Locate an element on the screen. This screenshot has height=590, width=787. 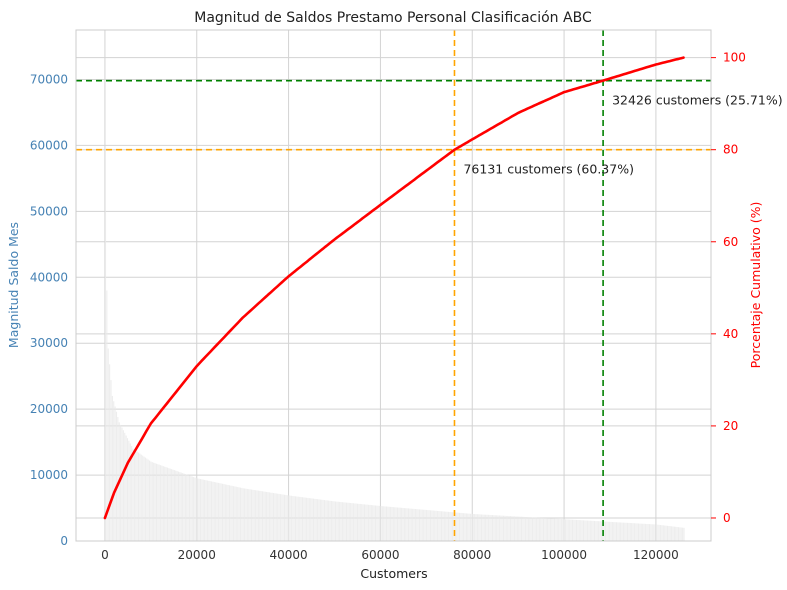
y-right-tick-label: 40 is located at coordinates (730, 334).